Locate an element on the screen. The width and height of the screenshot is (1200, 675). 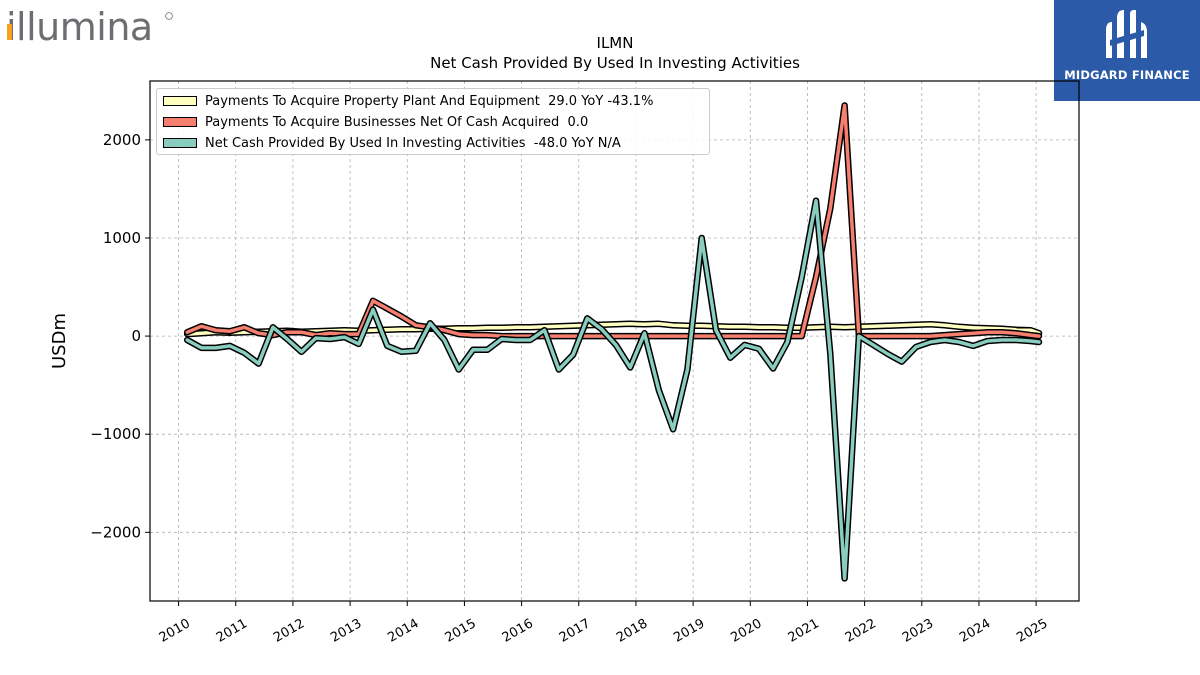
chart-title: ILMN is located at coordinates (615, 43).